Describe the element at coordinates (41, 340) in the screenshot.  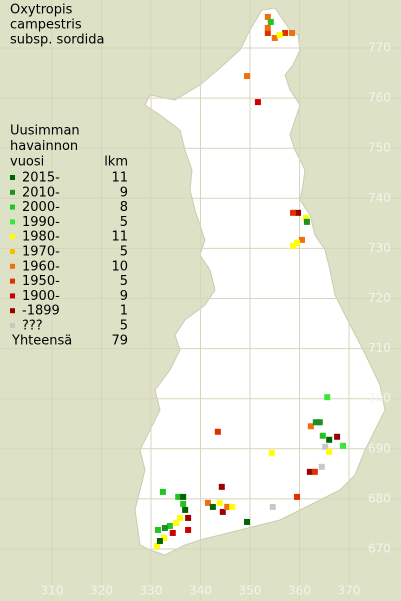
I see `total-label: Yhteensä` at that location.